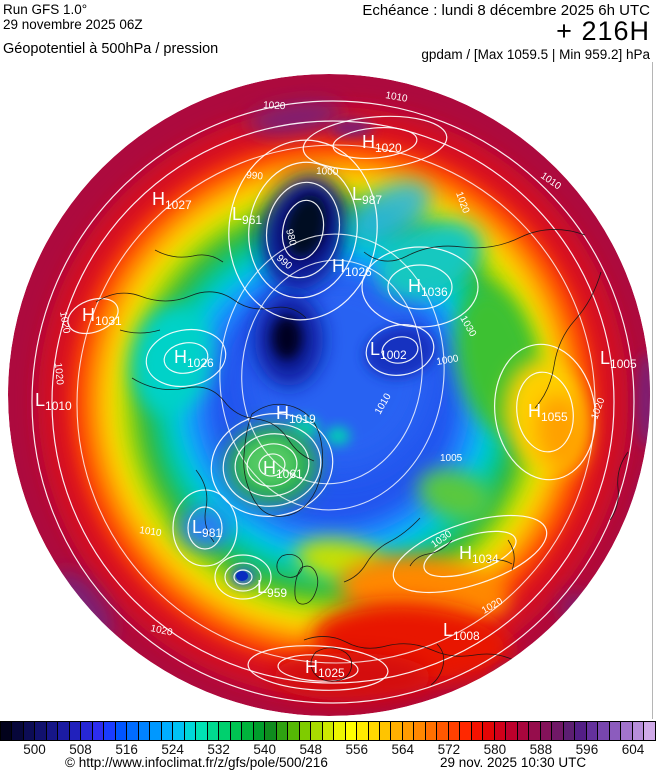 This screenshot has height=773, width=656. Describe the element at coordinates (428, 287) in the screenshot. I see `pressure-label-h1036: H1036` at that location.